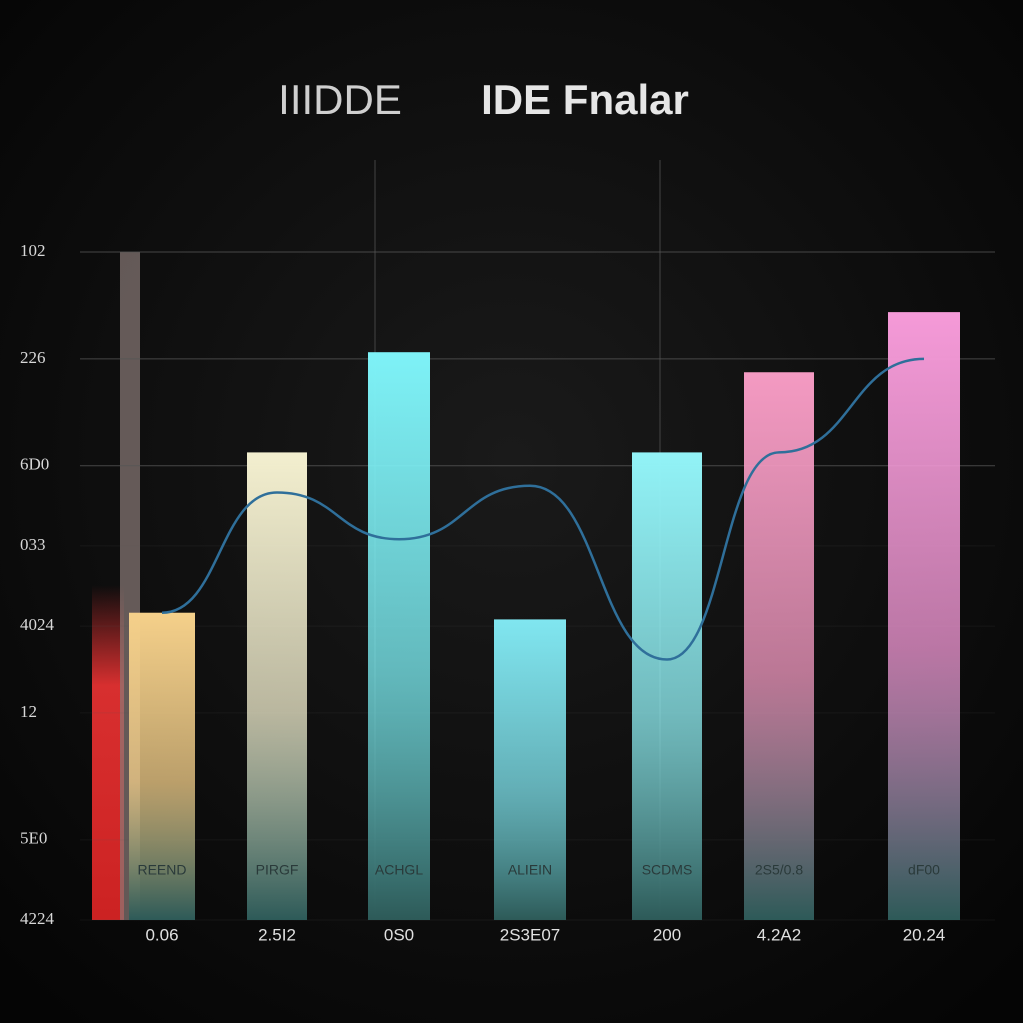 The image size is (1023, 1023). I want to click on x-tick-label: 2.5I2, so click(277, 934).